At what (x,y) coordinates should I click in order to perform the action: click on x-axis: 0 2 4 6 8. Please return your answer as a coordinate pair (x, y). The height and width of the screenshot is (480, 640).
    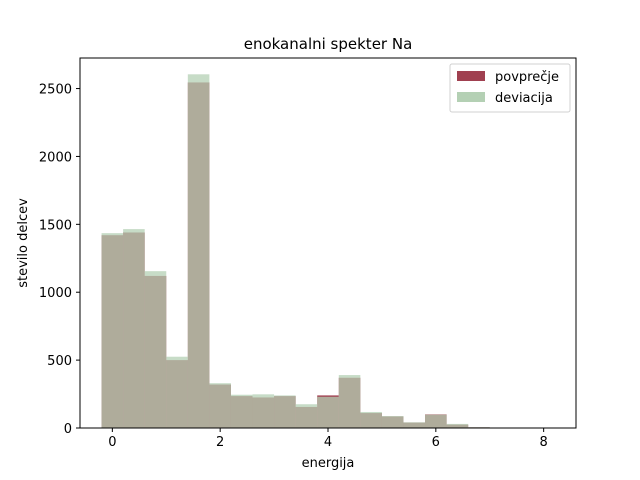
    Looking at the image, I should click on (328, 439).